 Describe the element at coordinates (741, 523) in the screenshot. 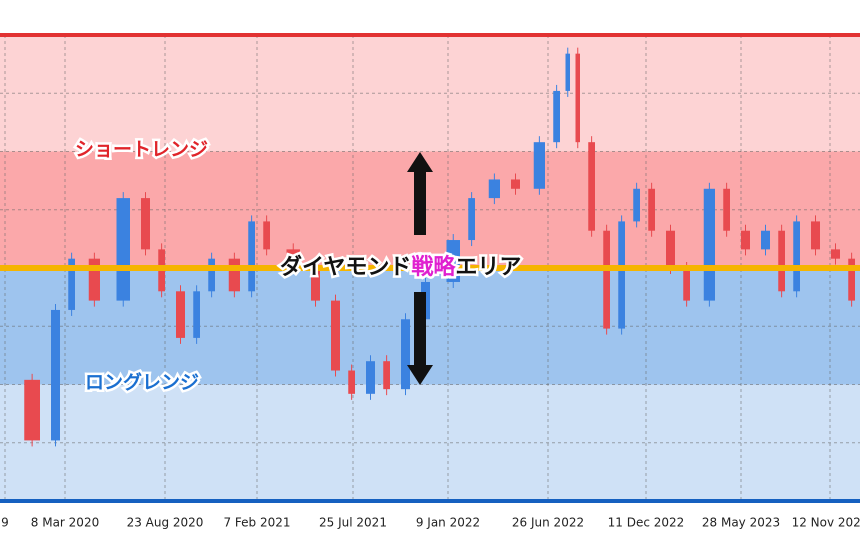

I see `x-tick-label: 28 May 2023` at that location.